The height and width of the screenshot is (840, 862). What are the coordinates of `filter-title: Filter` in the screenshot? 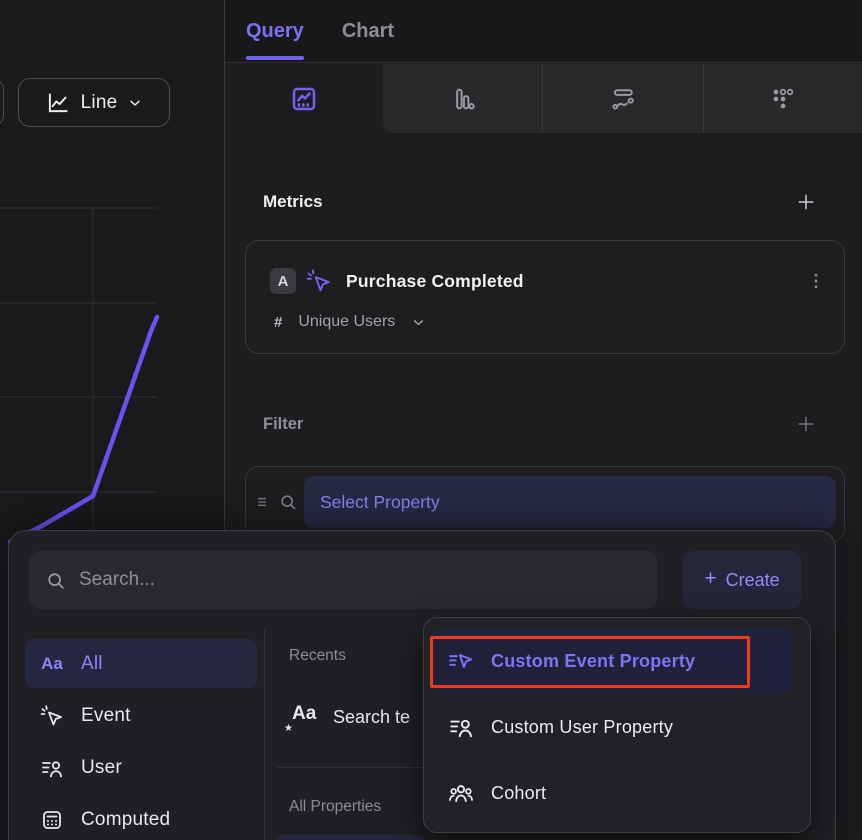 It's located at (283, 423).